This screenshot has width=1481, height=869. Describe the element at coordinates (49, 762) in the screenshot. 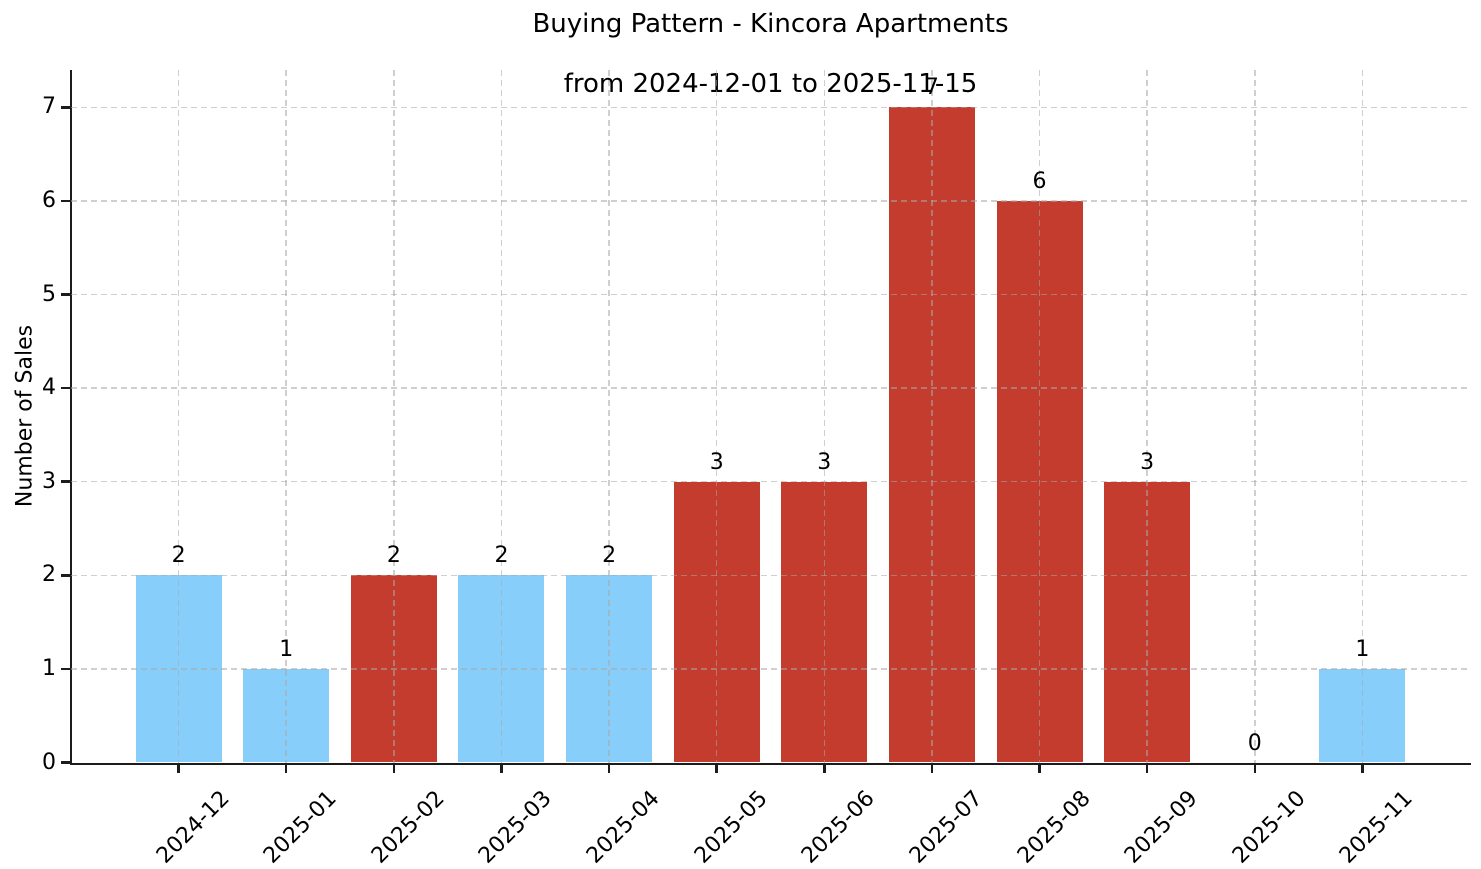

I see `y-tick-label: 0` at that location.